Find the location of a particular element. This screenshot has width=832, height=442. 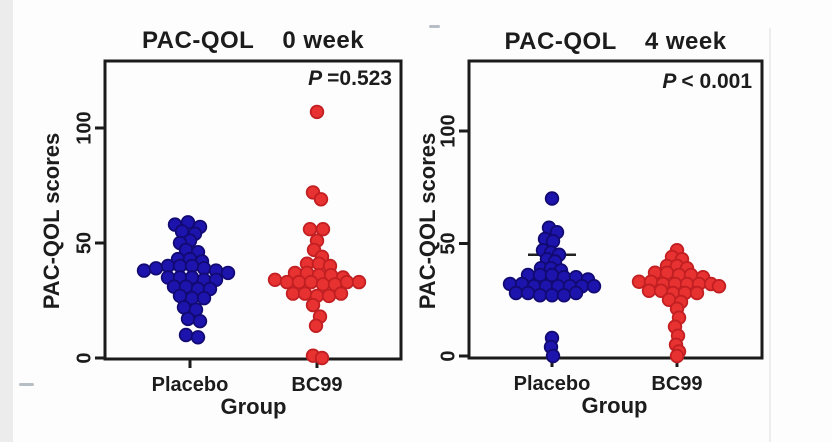

artifact-dash-top-right is located at coordinates (434, 26).